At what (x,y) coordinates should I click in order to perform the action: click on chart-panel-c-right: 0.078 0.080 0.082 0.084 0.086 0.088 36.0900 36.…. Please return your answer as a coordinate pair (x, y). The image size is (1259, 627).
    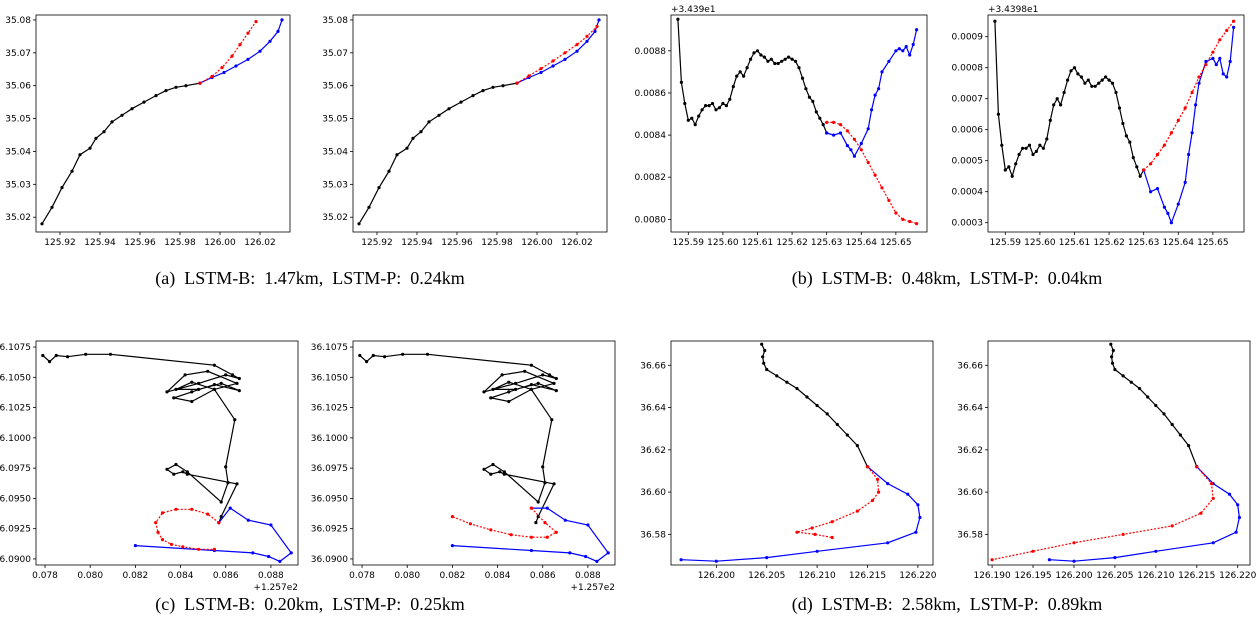
    Looking at the image, I should click on (463, 466).